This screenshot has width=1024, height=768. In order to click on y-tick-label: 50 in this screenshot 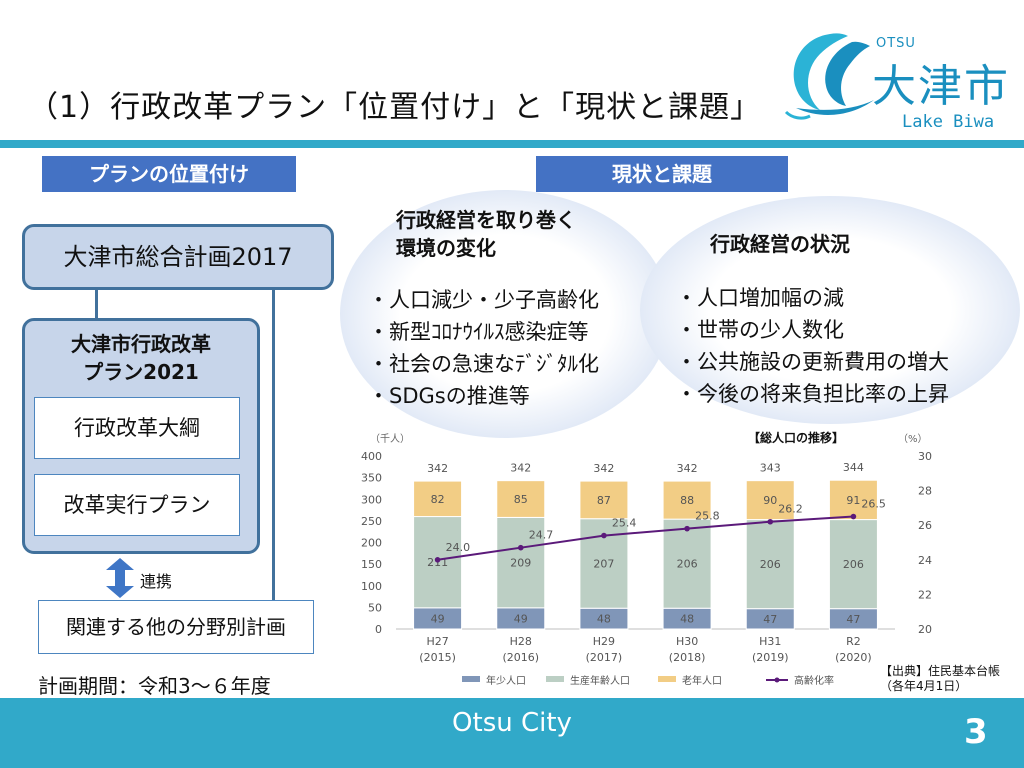, I will do `click(375, 607)`.